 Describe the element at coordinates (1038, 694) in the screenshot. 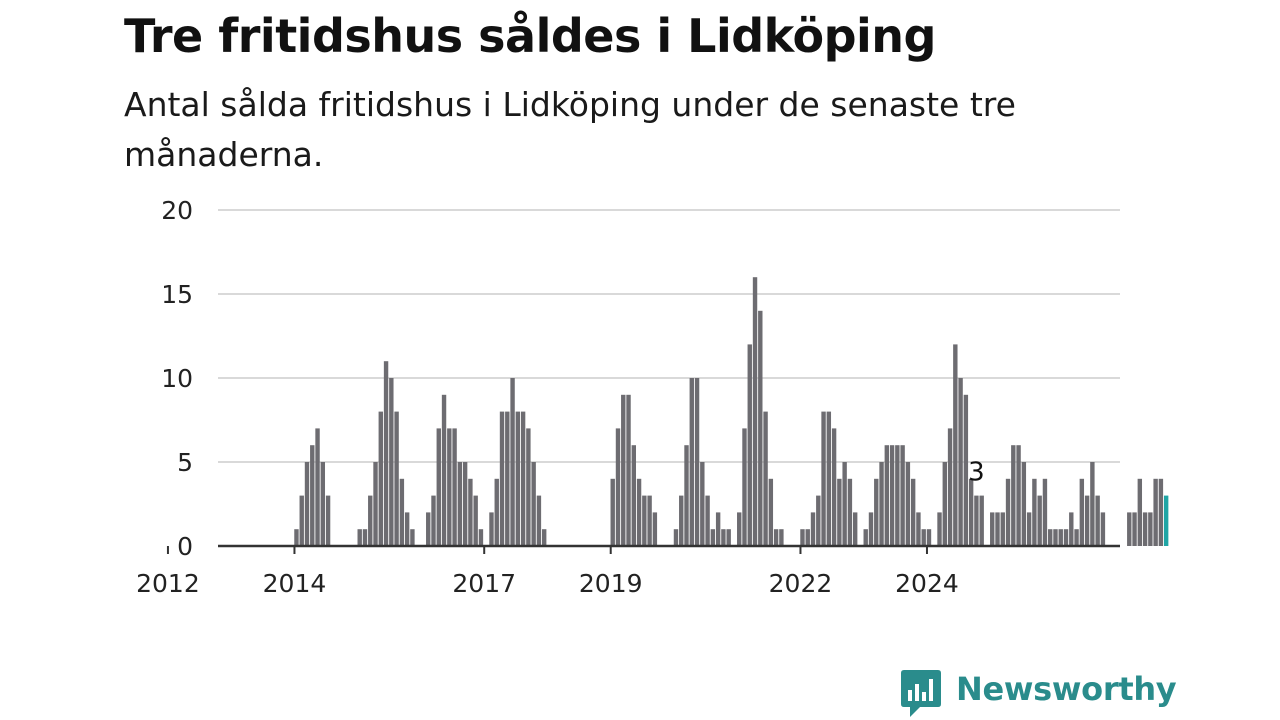

I see `newsworthy-logo: Newsworthy` at that location.